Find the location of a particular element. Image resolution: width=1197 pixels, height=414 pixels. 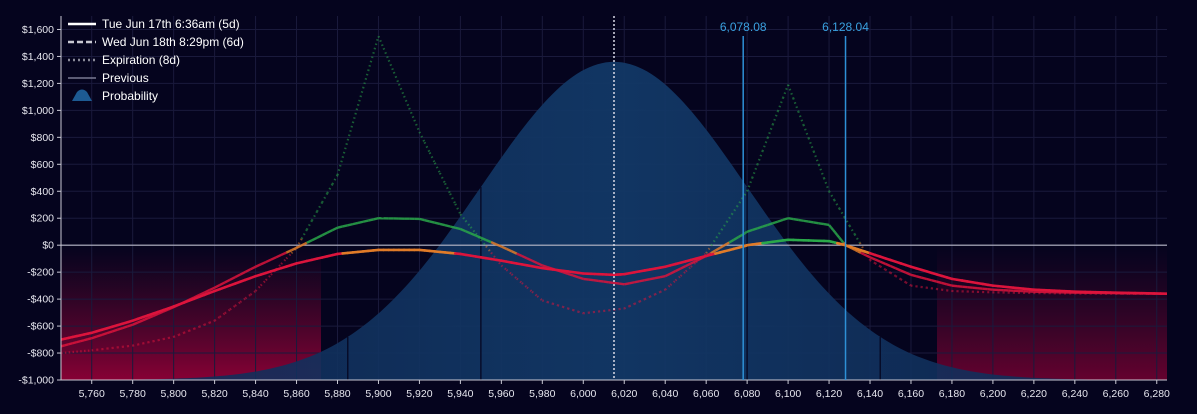

y-tick-label: $1,400 is located at coordinates (38, 57).